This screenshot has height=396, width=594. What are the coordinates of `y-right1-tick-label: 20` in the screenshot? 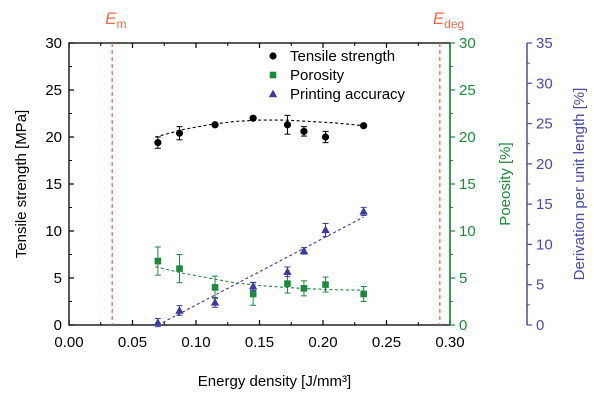 It's located at (467, 137).